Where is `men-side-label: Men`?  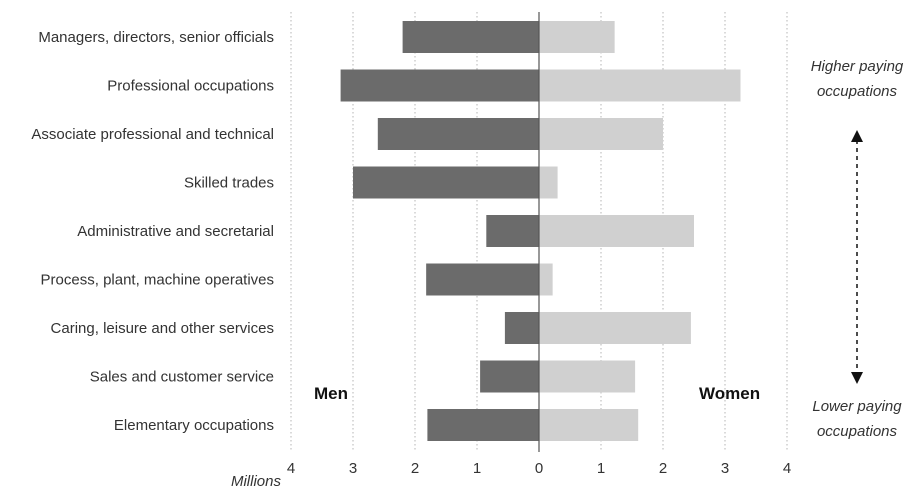
men-side-label: Men is located at coordinates (331, 393).